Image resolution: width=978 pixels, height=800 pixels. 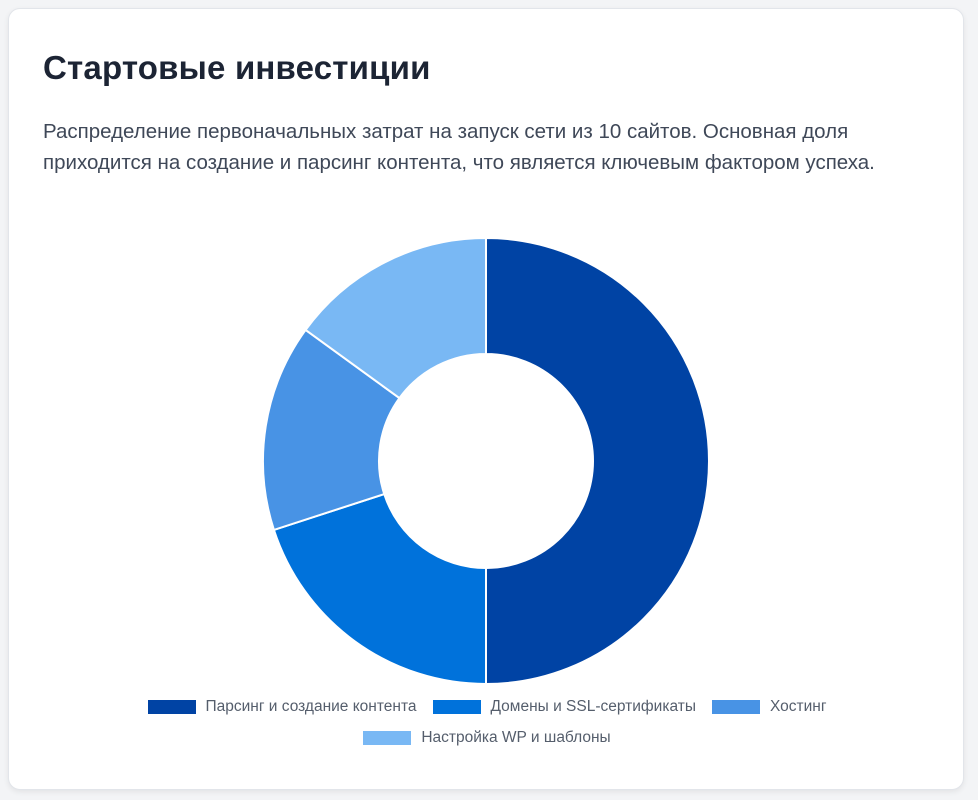 What do you see at coordinates (798, 706) in the screenshot?
I see `legend-label: Хостинг` at bounding box center [798, 706].